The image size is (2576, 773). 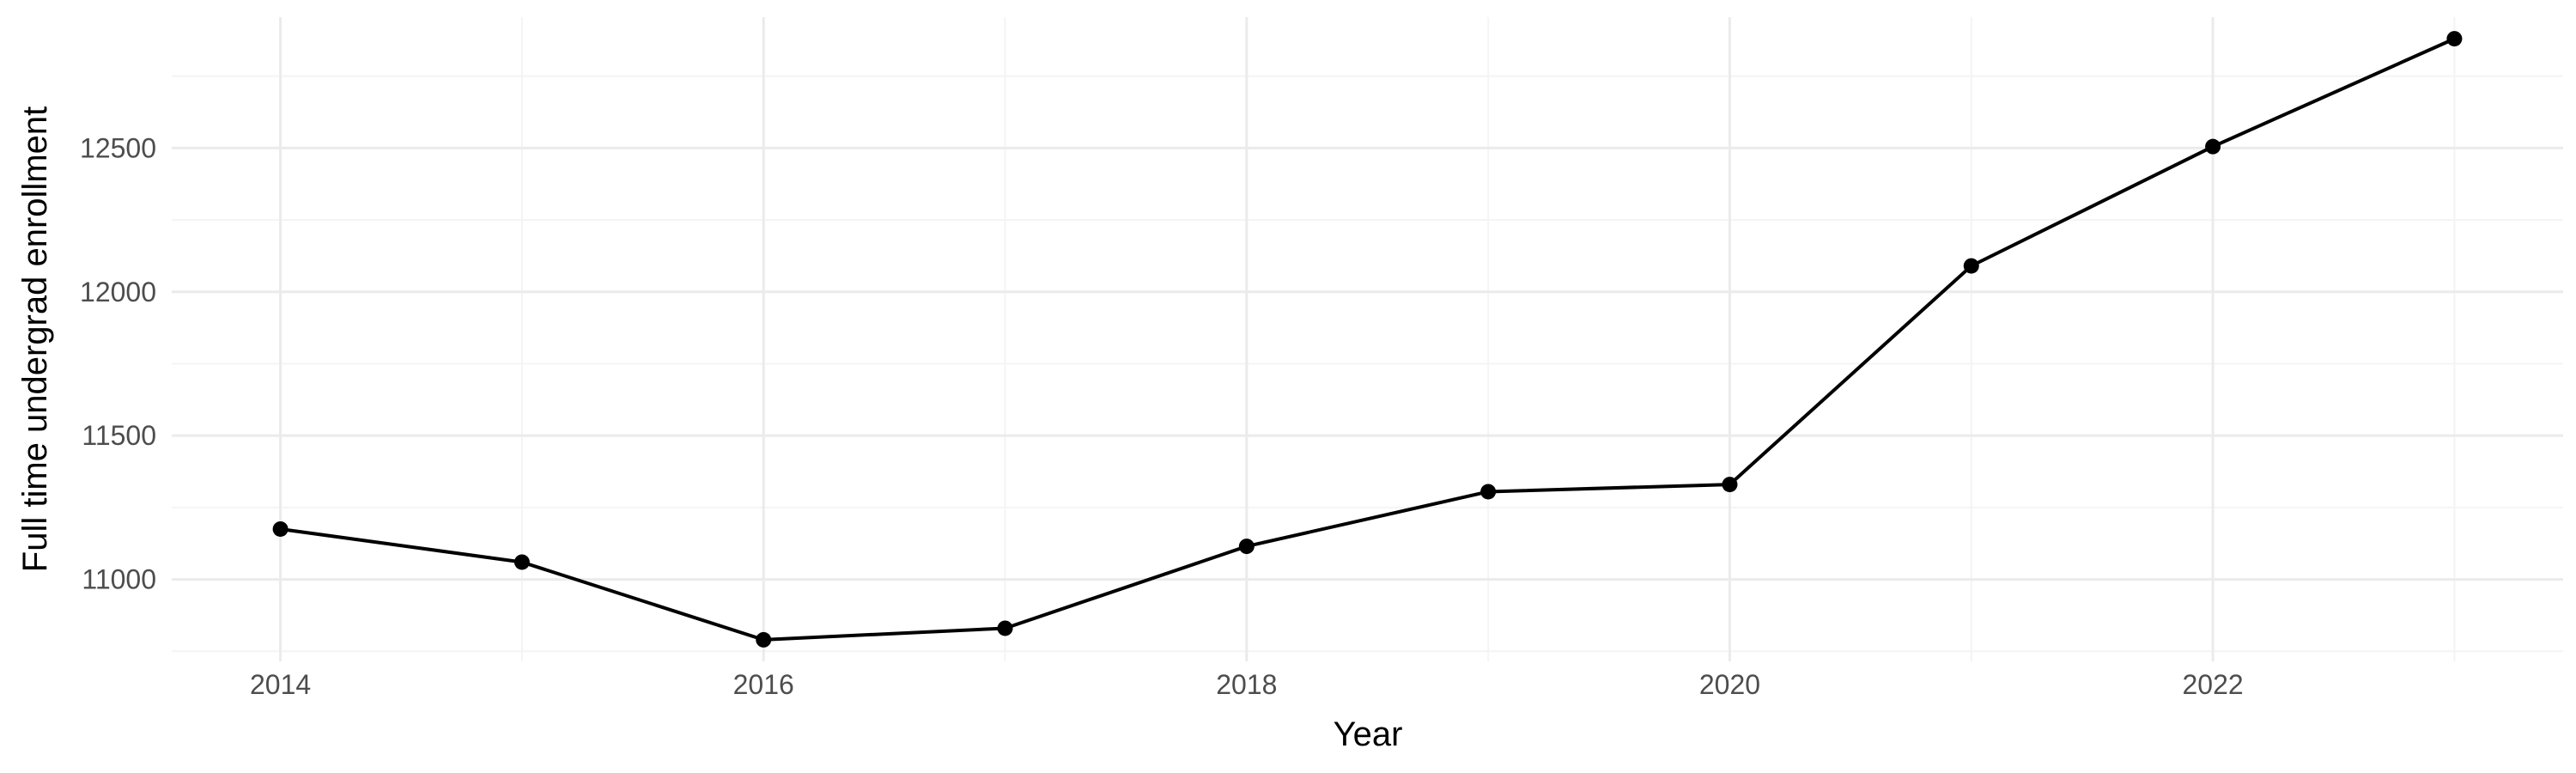 I want to click on x-tick-label: 2018, so click(x=1246, y=684).